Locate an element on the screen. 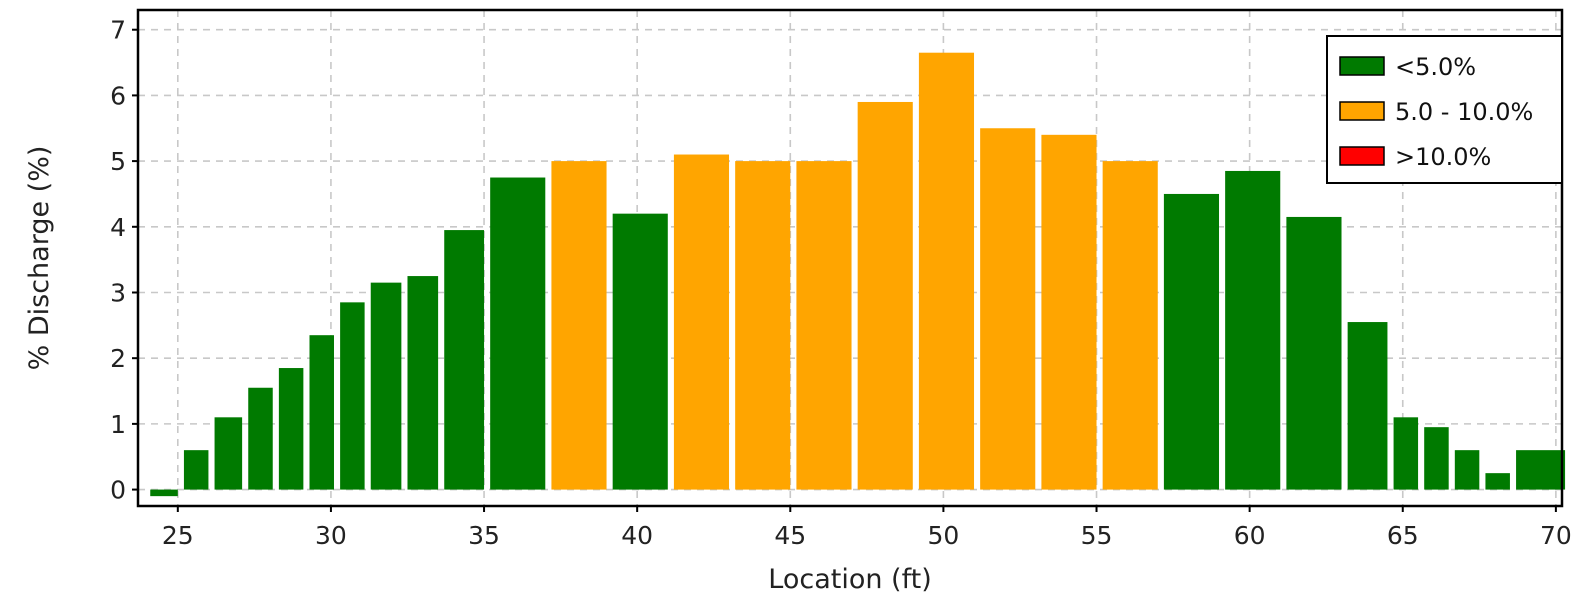 The width and height of the screenshot is (1595, 607). legend: <5.0% 5.0 - 10.0% >10.0% is located at coordinates (1444, 109).